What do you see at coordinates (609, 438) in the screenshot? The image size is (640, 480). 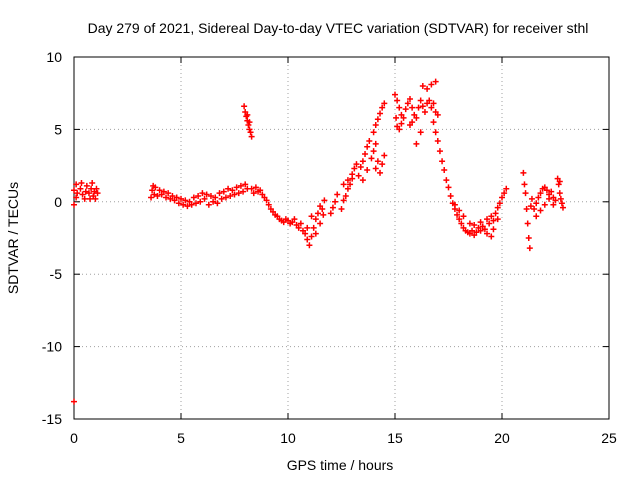 I see `x-tick-label: 25` at bounding box center [609, 438].